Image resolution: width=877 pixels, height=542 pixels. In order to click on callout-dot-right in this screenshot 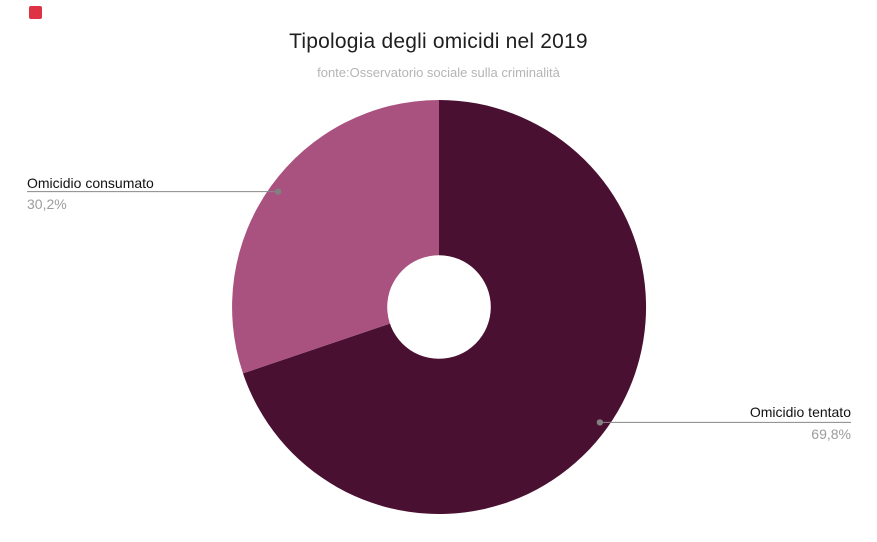, I will do `click(600, 422)`.